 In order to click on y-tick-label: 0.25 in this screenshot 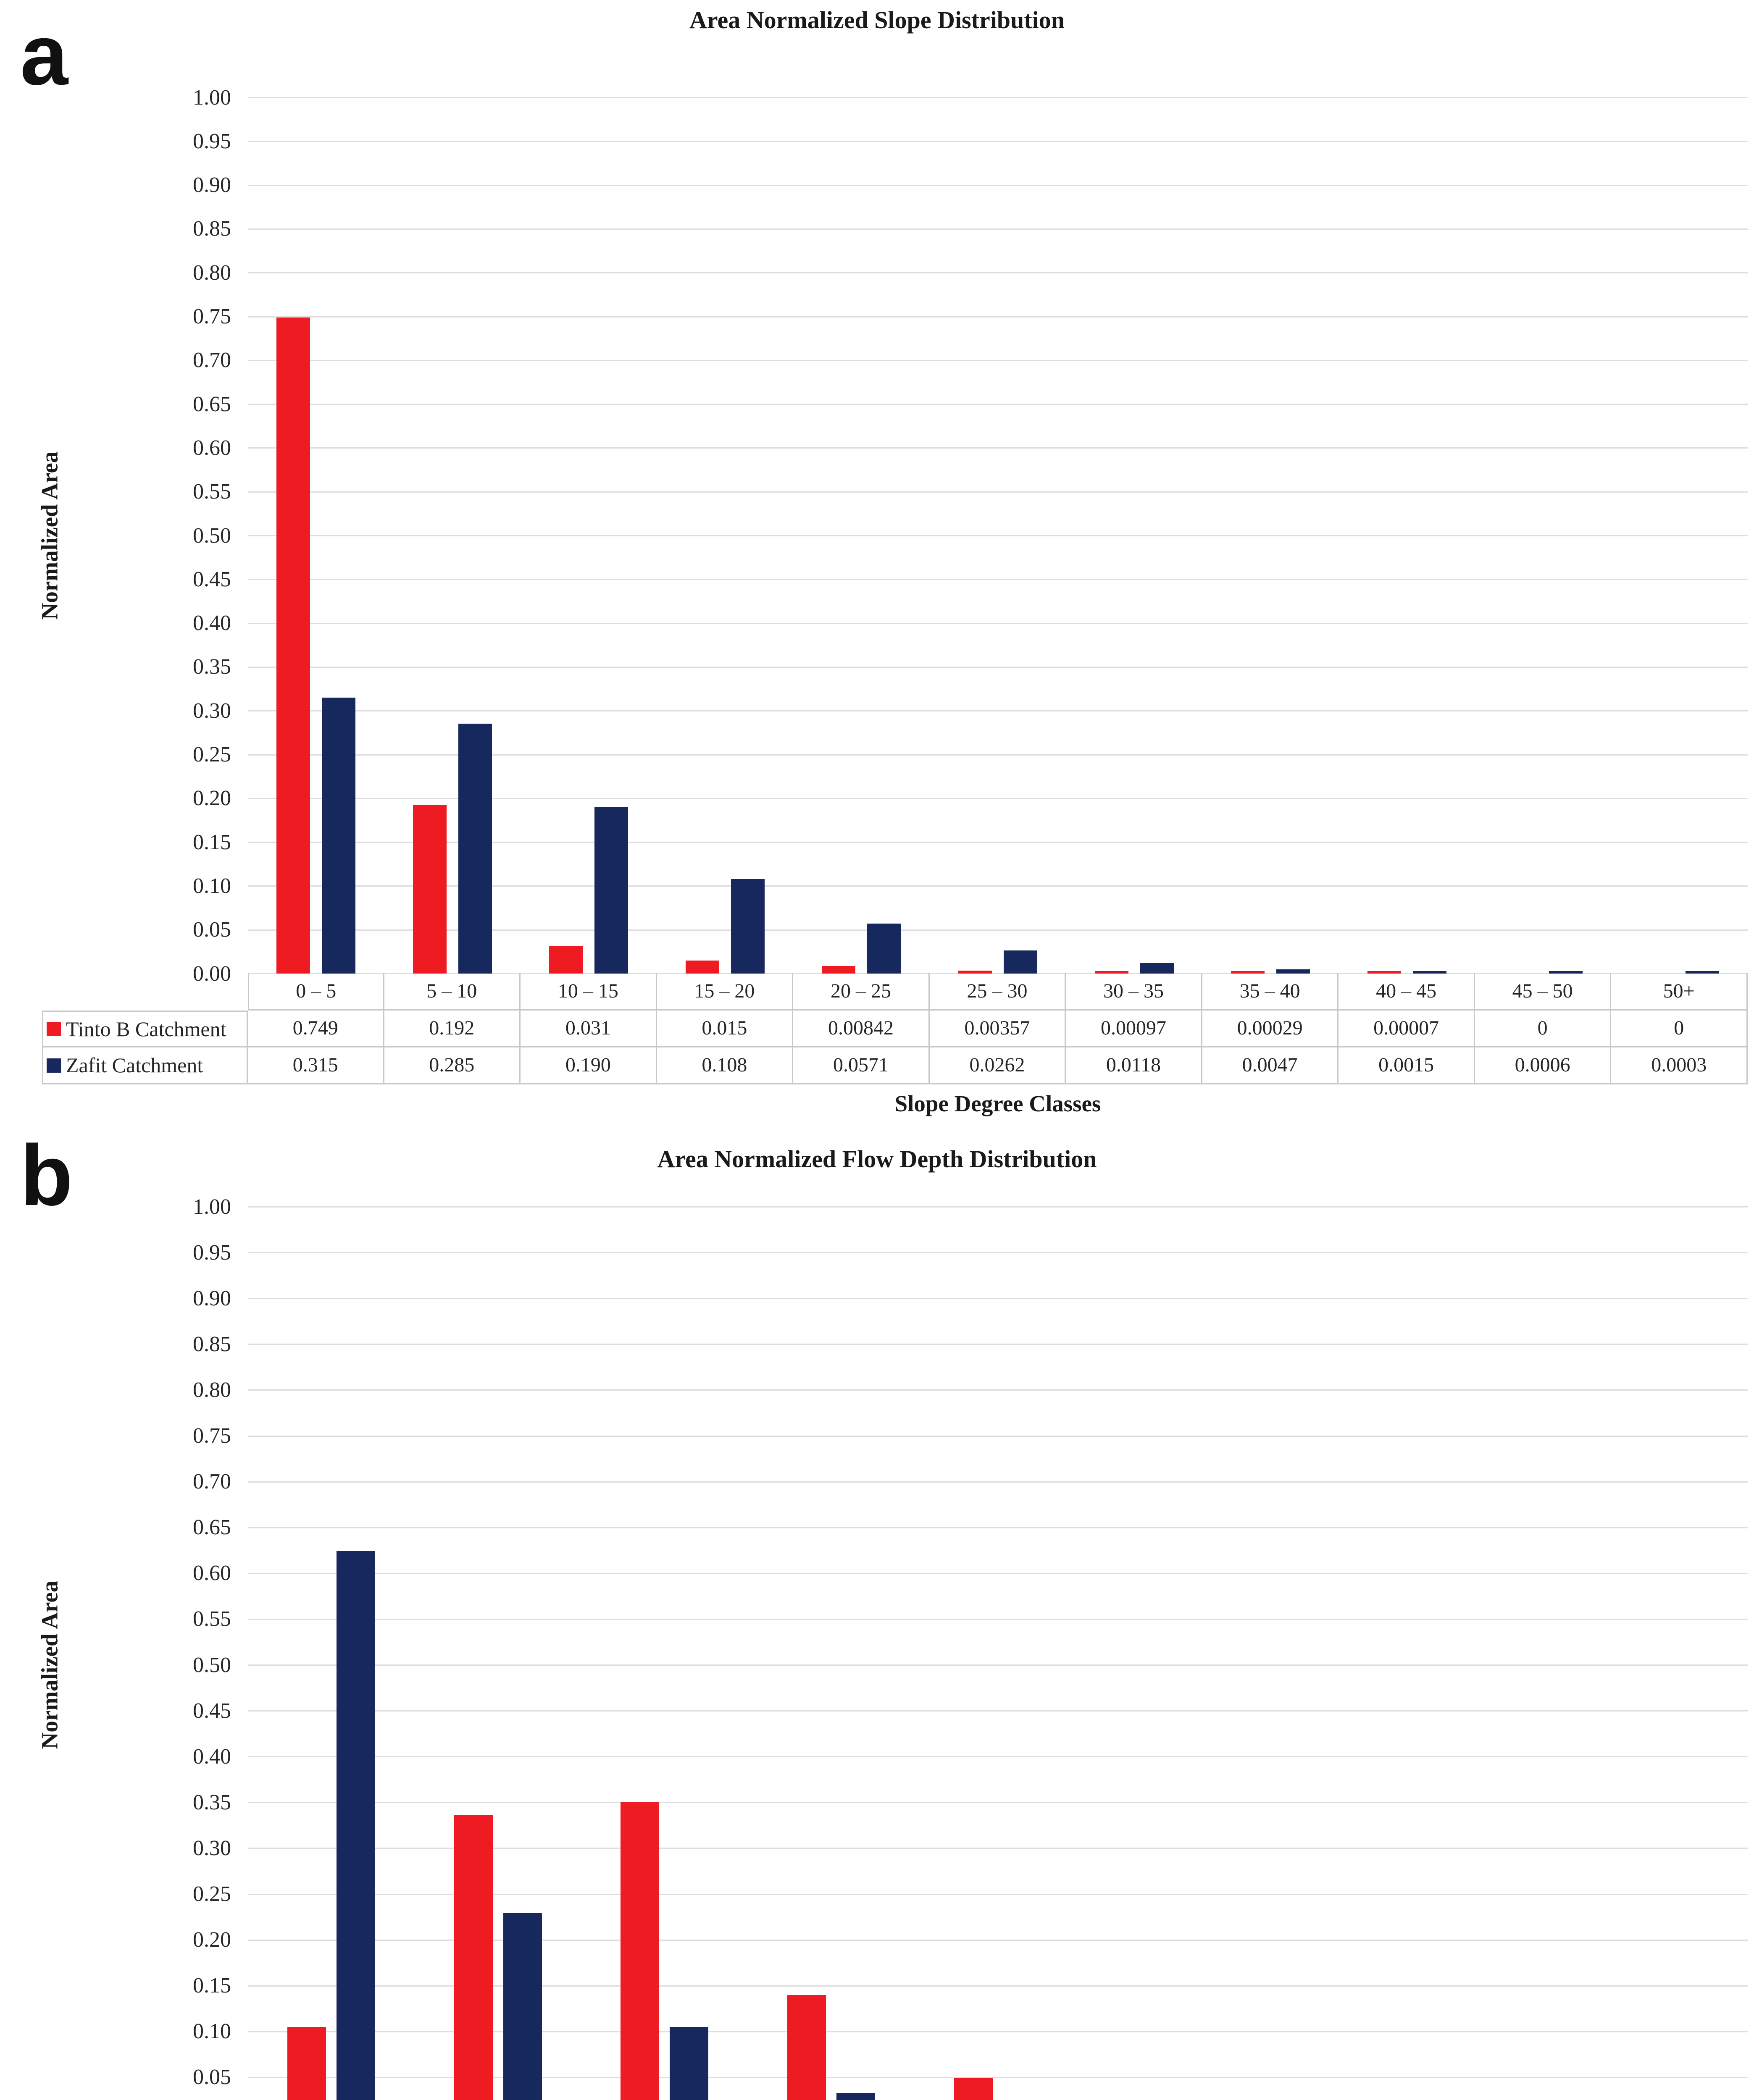, I will do `click(212, 754)`.